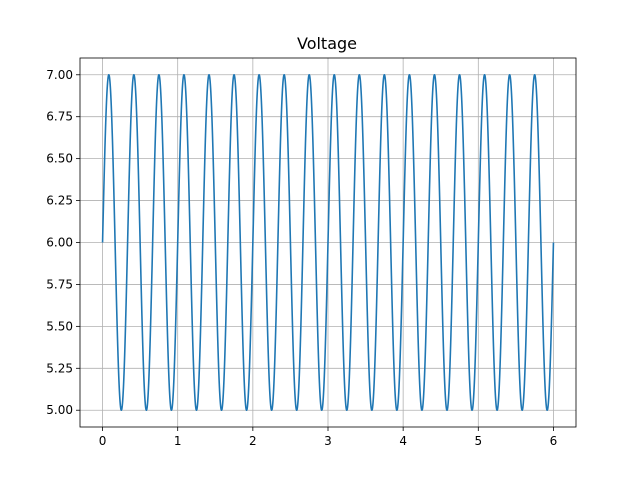 The width and height of the screenshot is (640, 480). Describe the element at coordinates (59, 410) in the screenshot. I see `y-tick-label: 5.00` at that location.